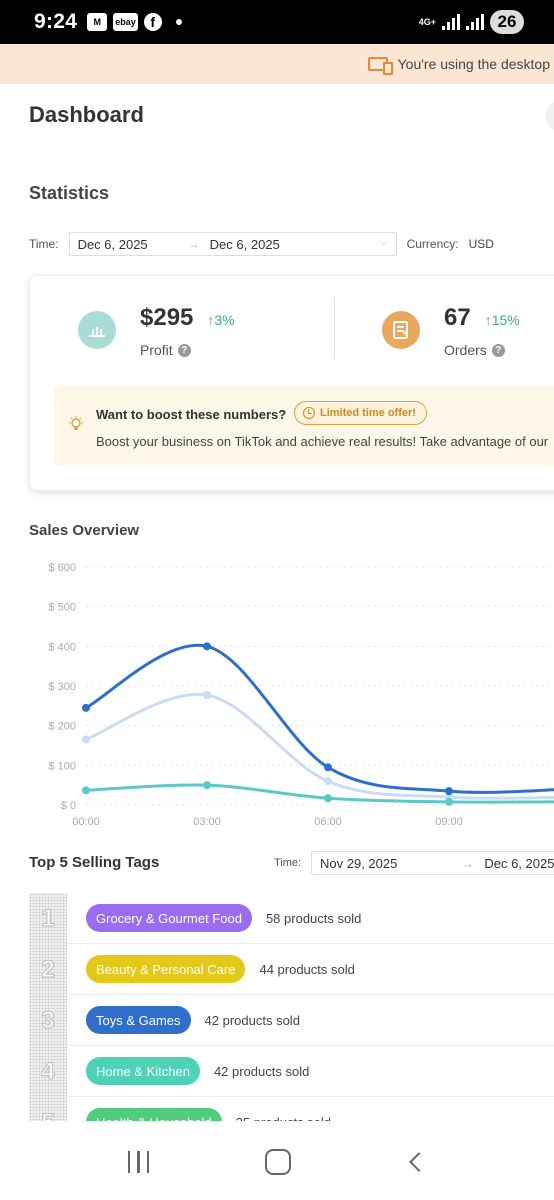 This screenshot has width=554, height=1200. Describe the element at coordinates (207, 822) in the screenshot. I see `x-tick-label: 03:00` at that location.